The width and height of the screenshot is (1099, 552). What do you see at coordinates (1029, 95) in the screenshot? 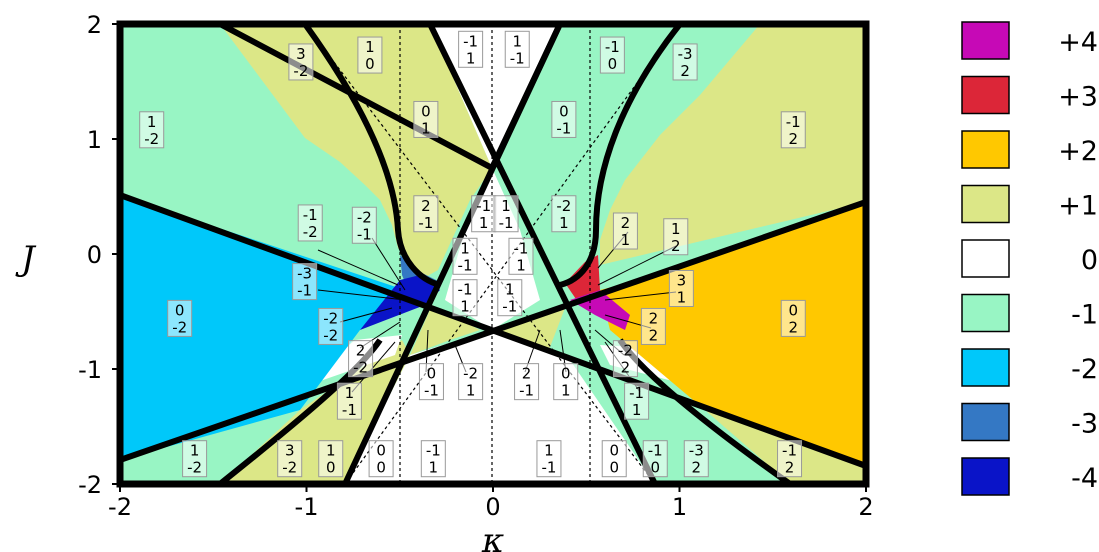
I see `legend-entry: +3` at bounding box center [1029, 95].